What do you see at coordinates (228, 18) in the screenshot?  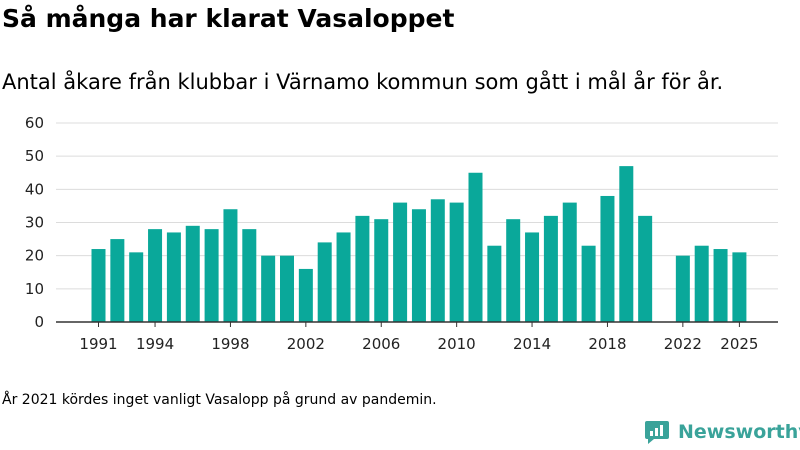 I see `chart-title: Så många har klarat Vasaloppet` at bounding box center [228, 18].